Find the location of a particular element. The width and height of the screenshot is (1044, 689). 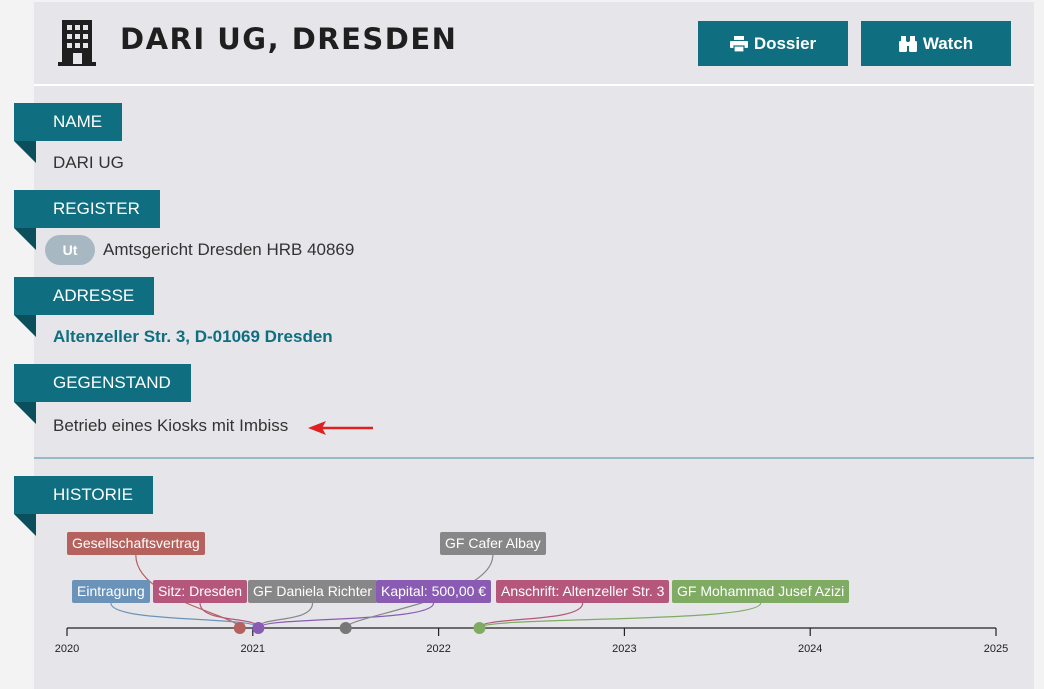

year-label-2024: 2024 is located at coordinates (810, 649).